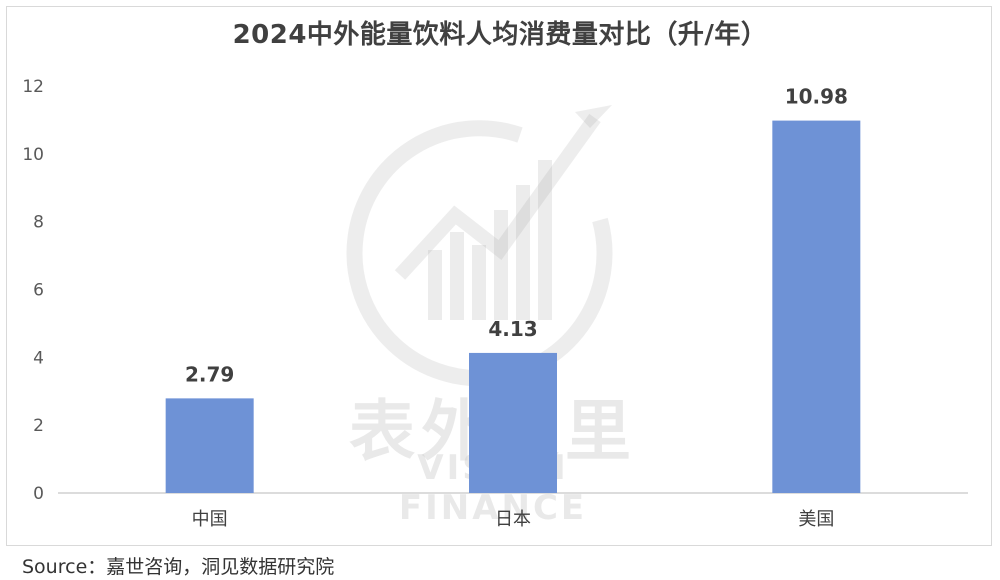  What do you see at coordinates (210, 519) in the screenshot?
I see `x-tick-label: 中国` at bounding box center [210, 519].